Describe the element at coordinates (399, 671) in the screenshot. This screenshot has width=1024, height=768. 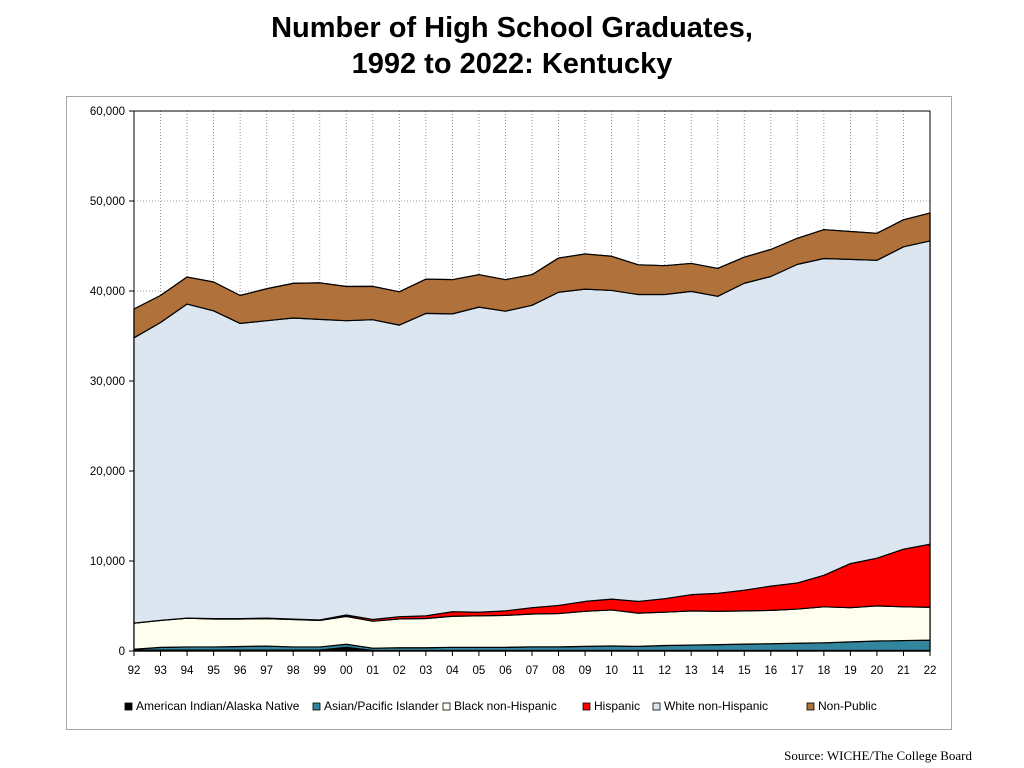
I see `x-tick-label: 02` at that location.